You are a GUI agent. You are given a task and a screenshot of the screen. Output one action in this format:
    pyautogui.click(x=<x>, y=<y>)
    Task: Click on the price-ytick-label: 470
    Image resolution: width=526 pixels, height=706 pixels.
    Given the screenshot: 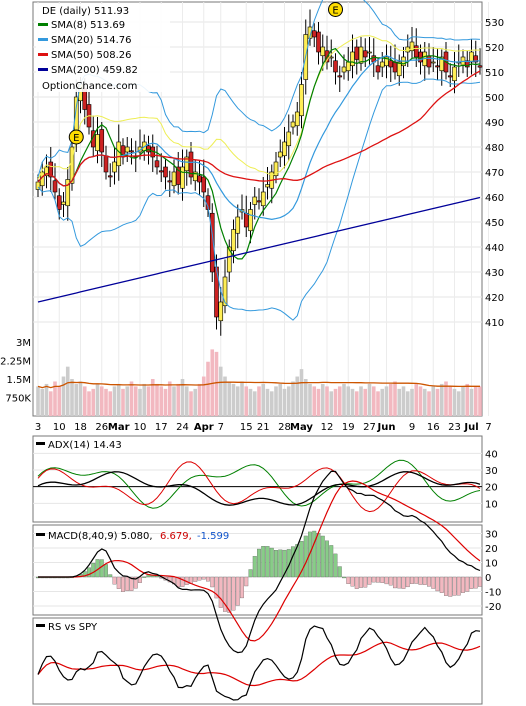 What is the action you would take?
    pyautogui.click(x=494, y=173)
    